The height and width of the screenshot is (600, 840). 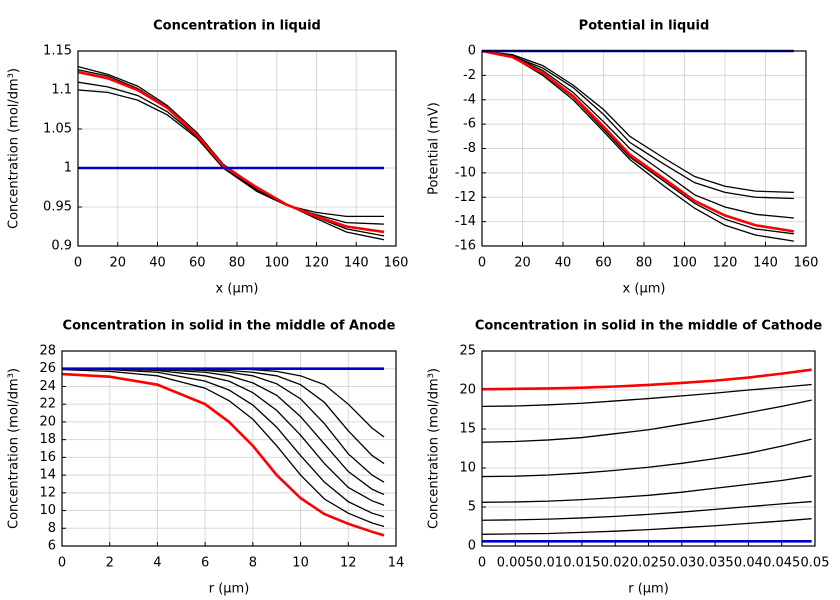 I want to click on y-tick-label: 24, so click(x=47, y=386).